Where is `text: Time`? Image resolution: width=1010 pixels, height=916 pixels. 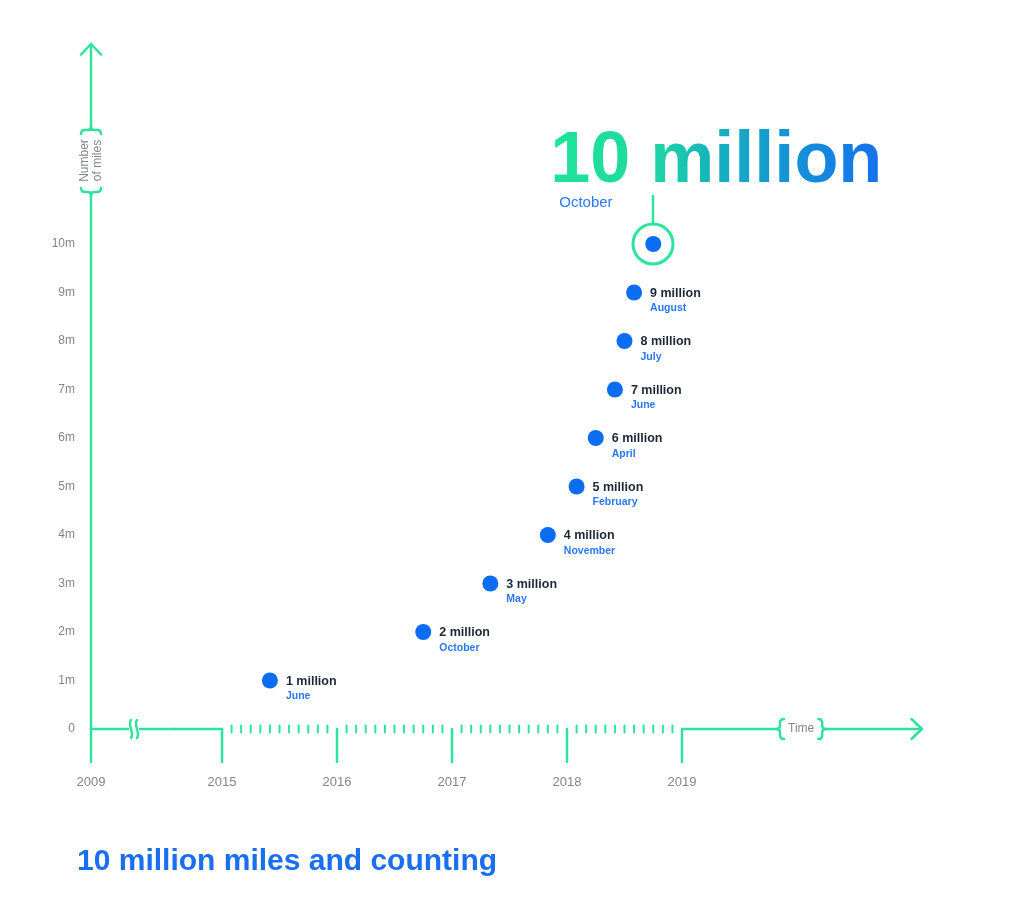 text: Time is located at coordinates (801, 728).